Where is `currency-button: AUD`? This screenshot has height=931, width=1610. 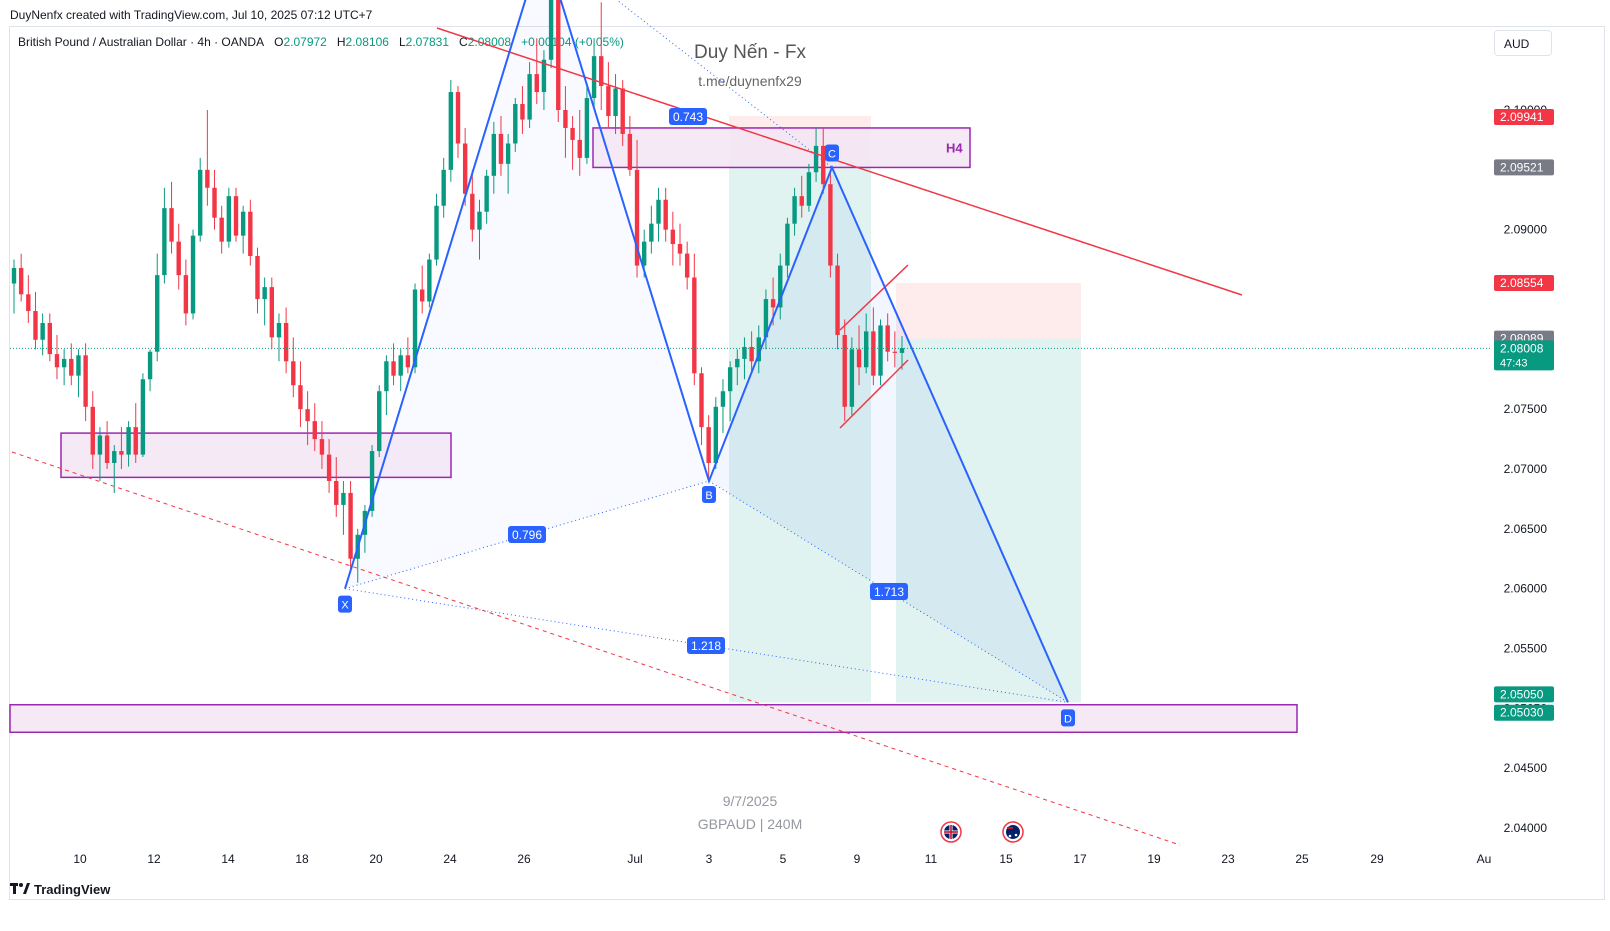
currency-button: AUD is located at coordinates (1523, 43).